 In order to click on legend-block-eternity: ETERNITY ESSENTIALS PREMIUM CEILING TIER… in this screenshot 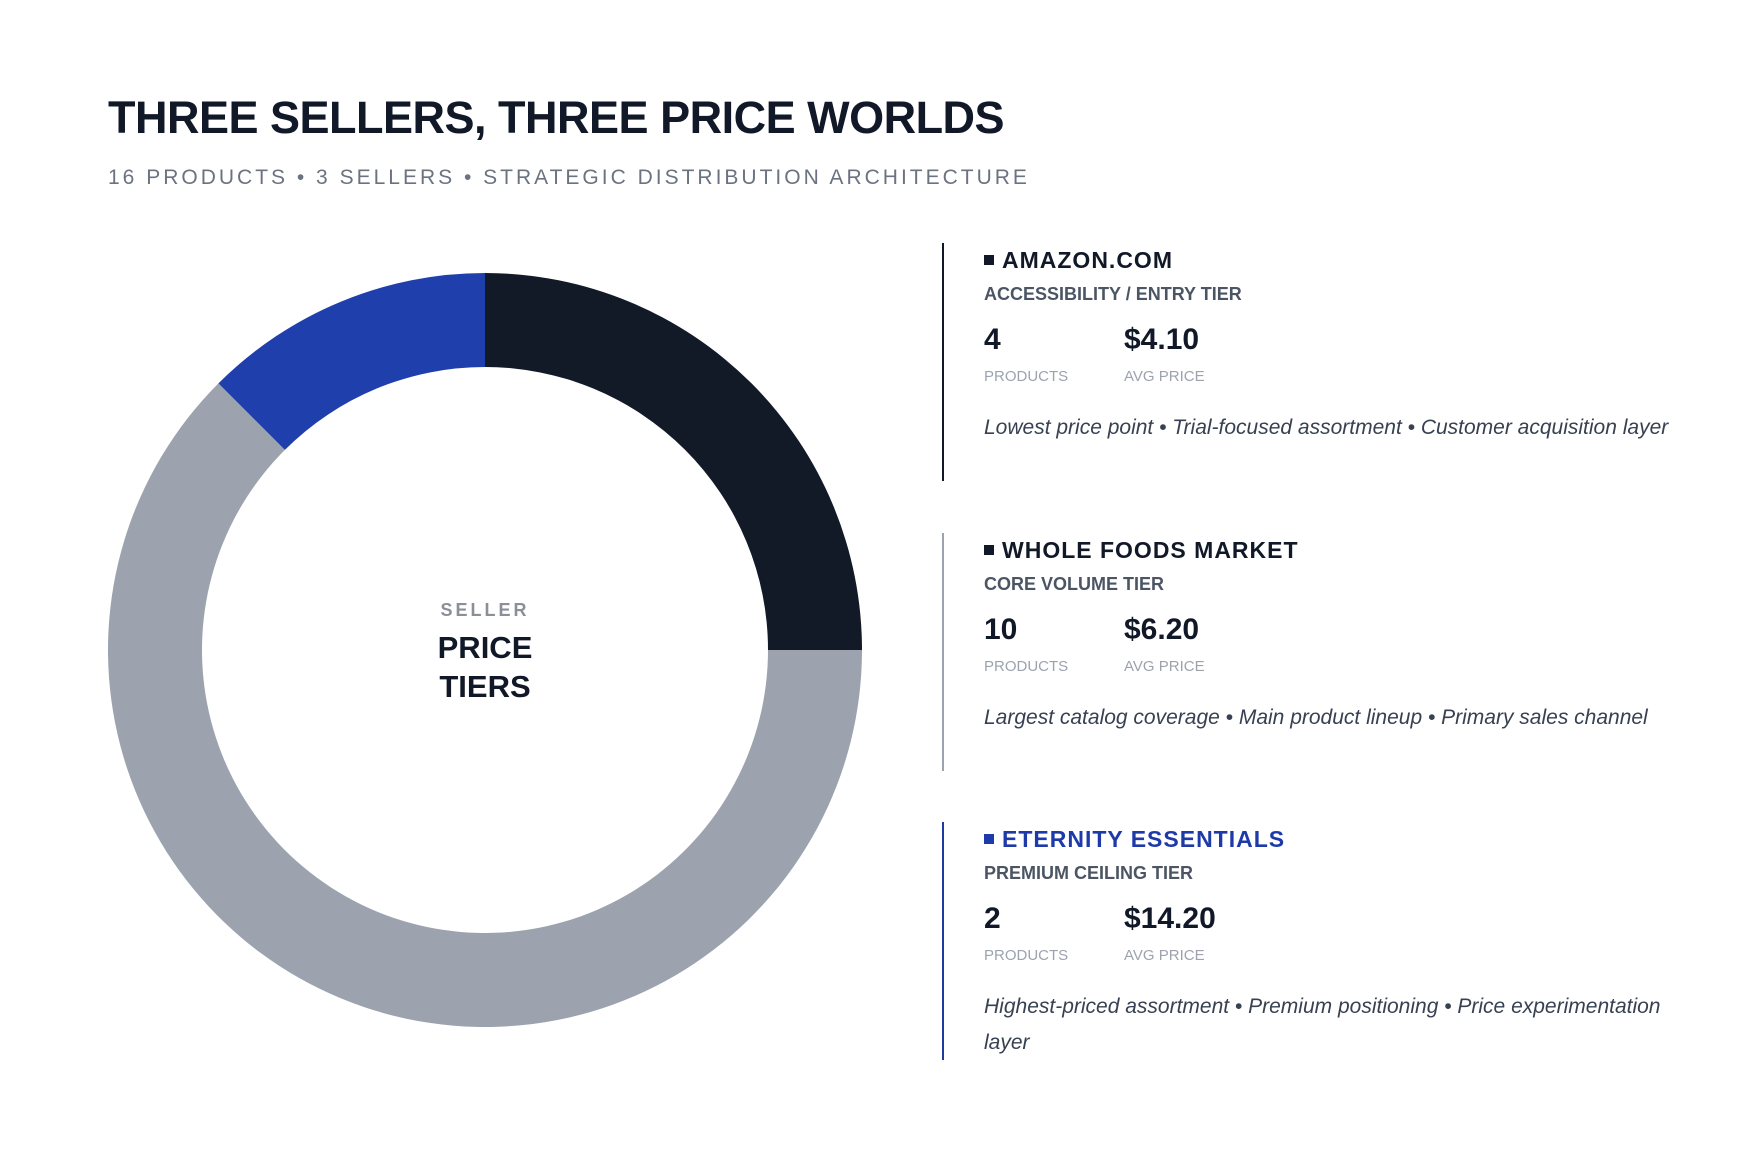, I will do `click(1322, 941)`.